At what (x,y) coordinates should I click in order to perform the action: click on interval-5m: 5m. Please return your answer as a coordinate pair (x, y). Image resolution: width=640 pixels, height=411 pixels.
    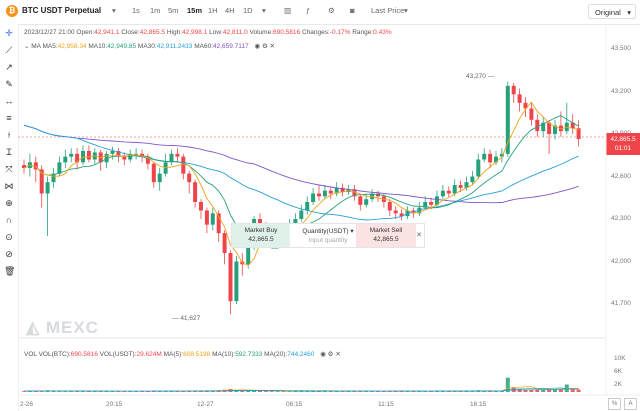
    Looking at the image, I should click on (173, 10).